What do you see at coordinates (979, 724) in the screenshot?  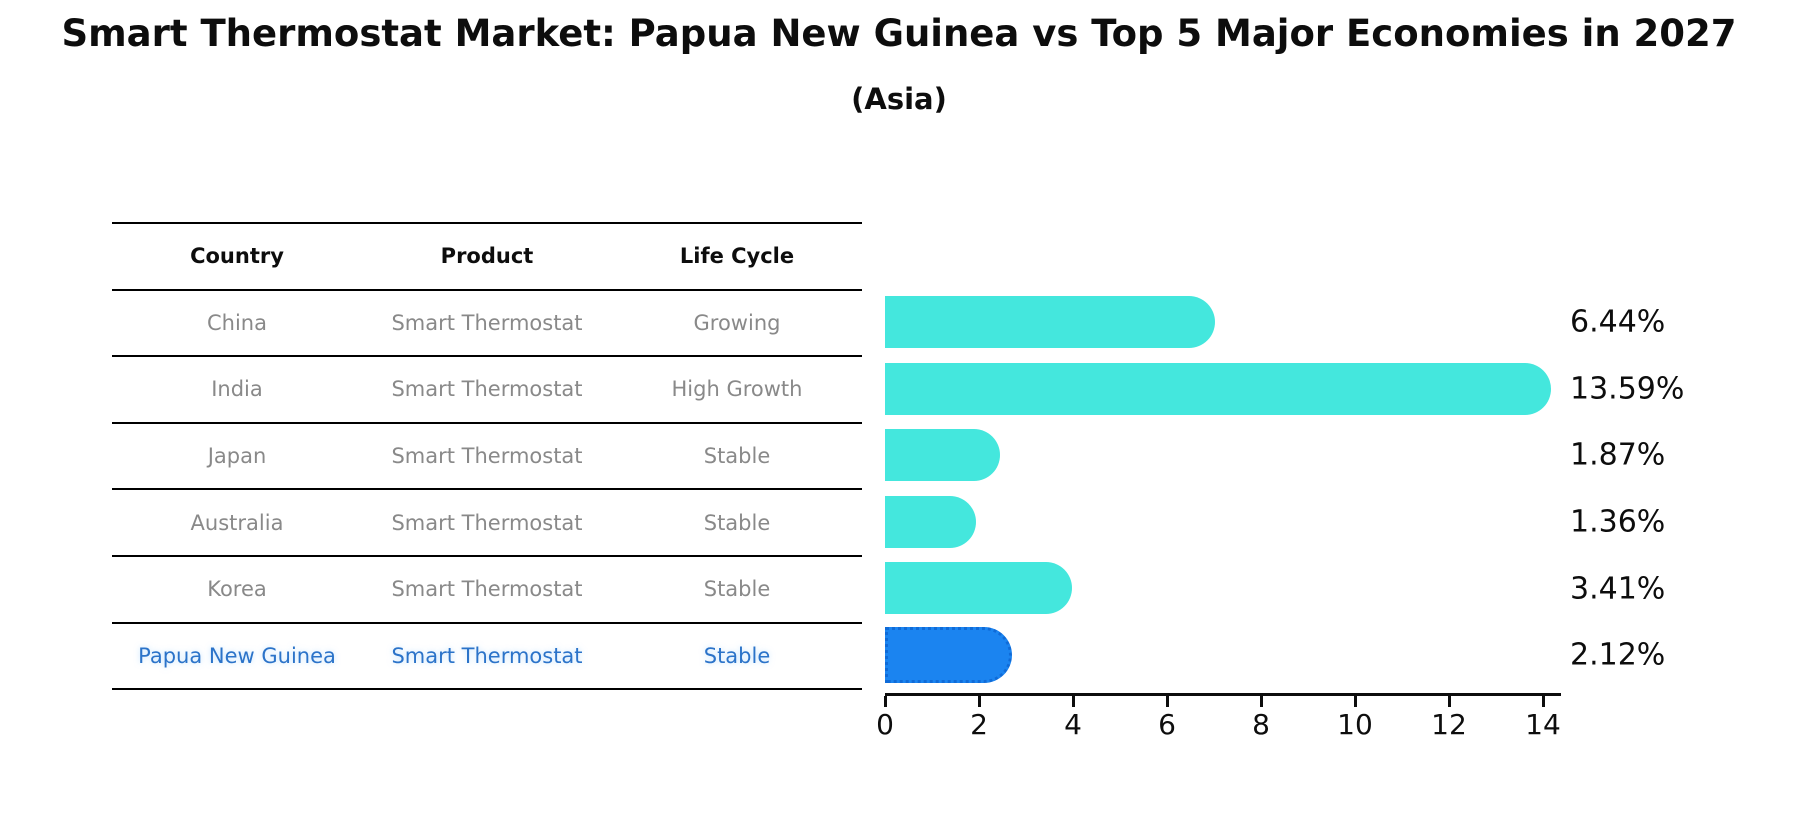 I see `x-axis-tick-label: 2` at bounding box center [979, 724].